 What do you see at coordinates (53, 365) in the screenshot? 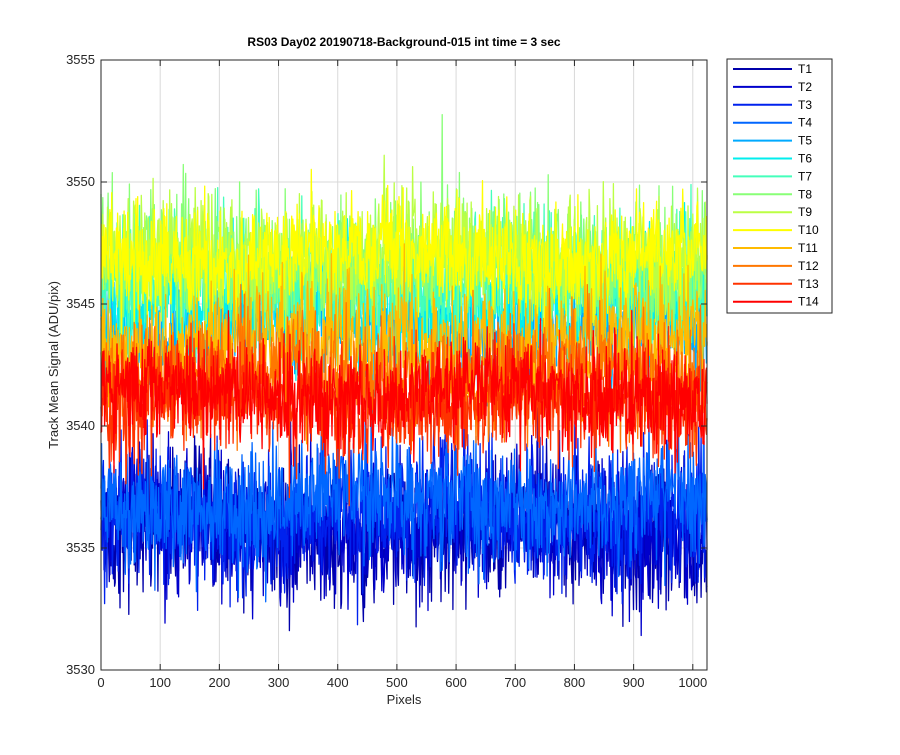
I see `y-axis-label: Track Mean Signal (ADU/pix)` at bounding box center [53, 365].